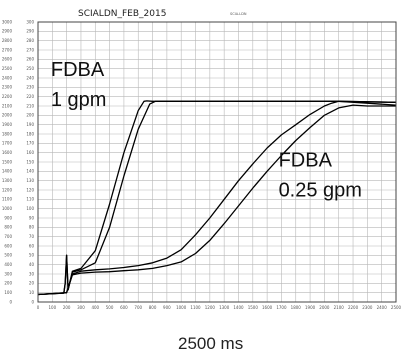  I want to click on annotation-3: FDBA, so click(306, 161).